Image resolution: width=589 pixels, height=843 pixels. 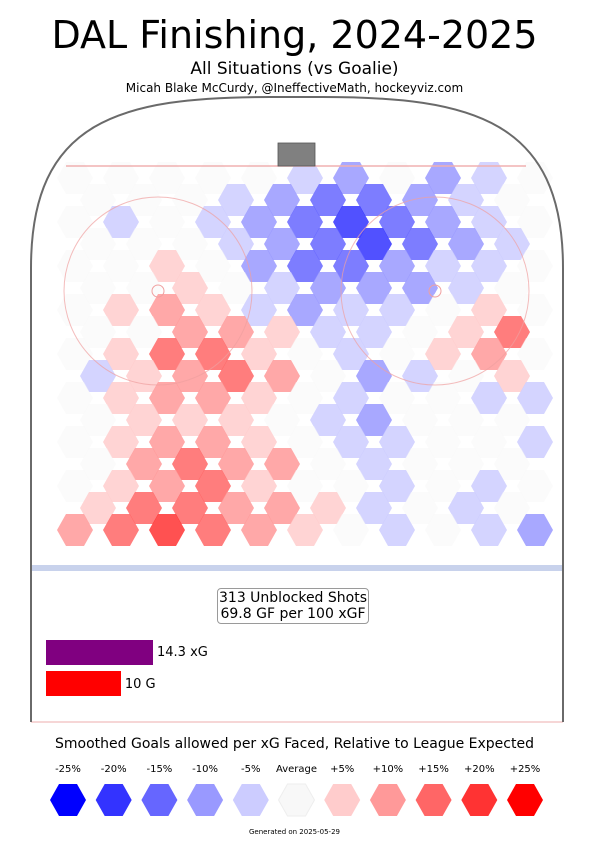 I want to click on generated-note: Generated on 2025-05-29, so click(x=294, y=832).